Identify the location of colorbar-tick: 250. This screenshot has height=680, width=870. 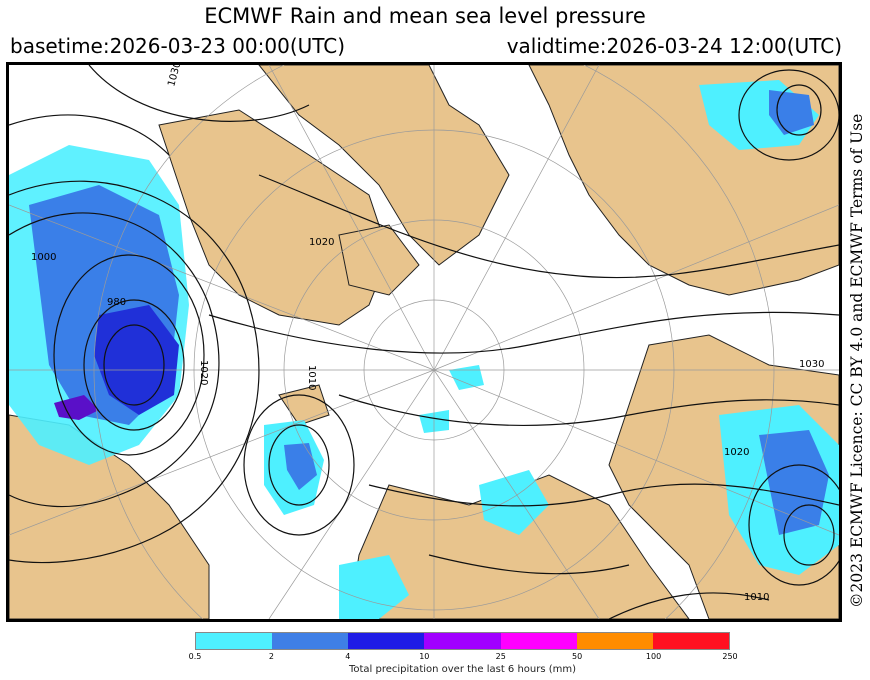
(730, 656).